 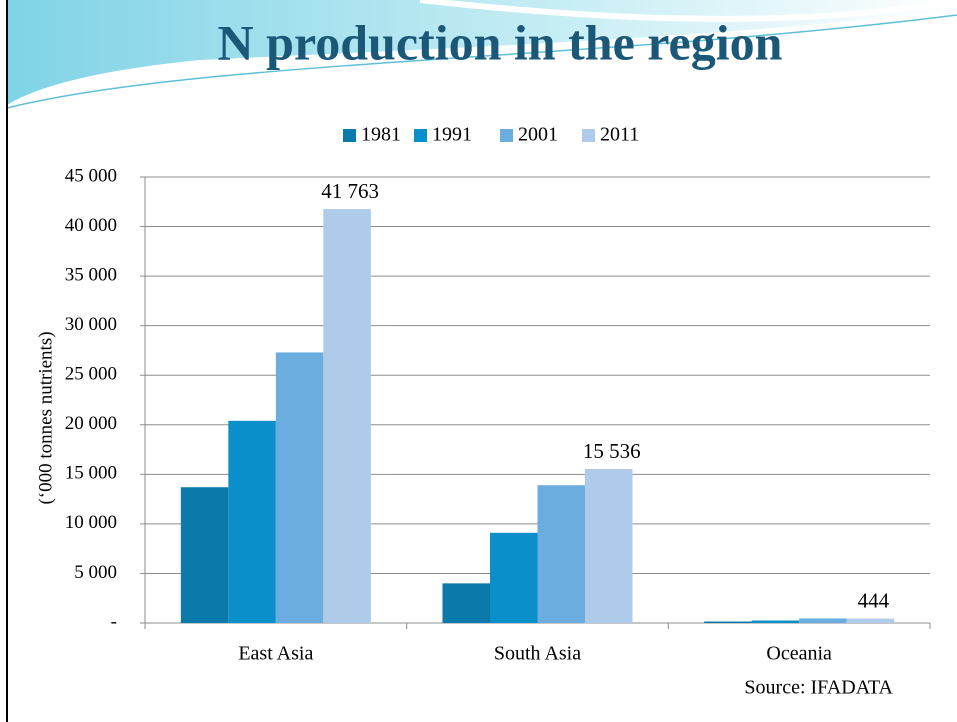 I want to click on source-note: Source: IFADATA, so click(x=818, y=688).